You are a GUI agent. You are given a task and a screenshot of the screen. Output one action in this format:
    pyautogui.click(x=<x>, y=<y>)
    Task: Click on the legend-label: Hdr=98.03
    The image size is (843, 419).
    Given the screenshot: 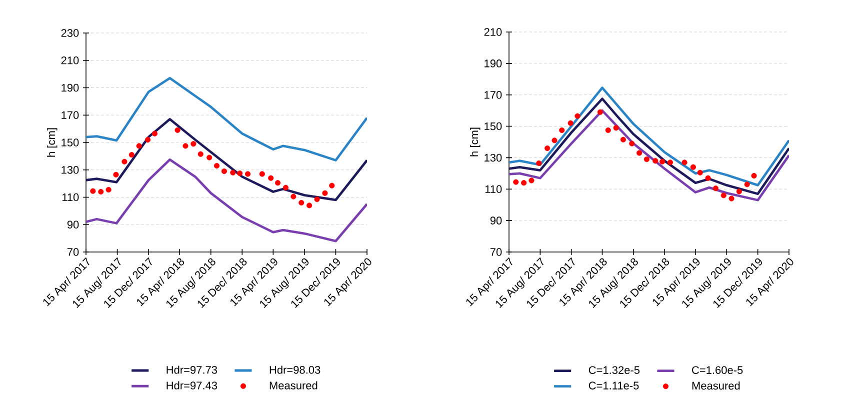 What is the action you would take?
    pyautogui.click(x=295, y=370)
    